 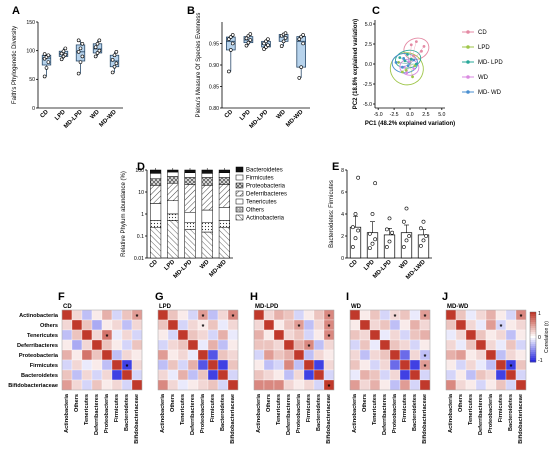 What do you see at coordinates (365, 403) in the screenshot?
I see `heatmap-col-label: Others` at bounding box center [365, 403].